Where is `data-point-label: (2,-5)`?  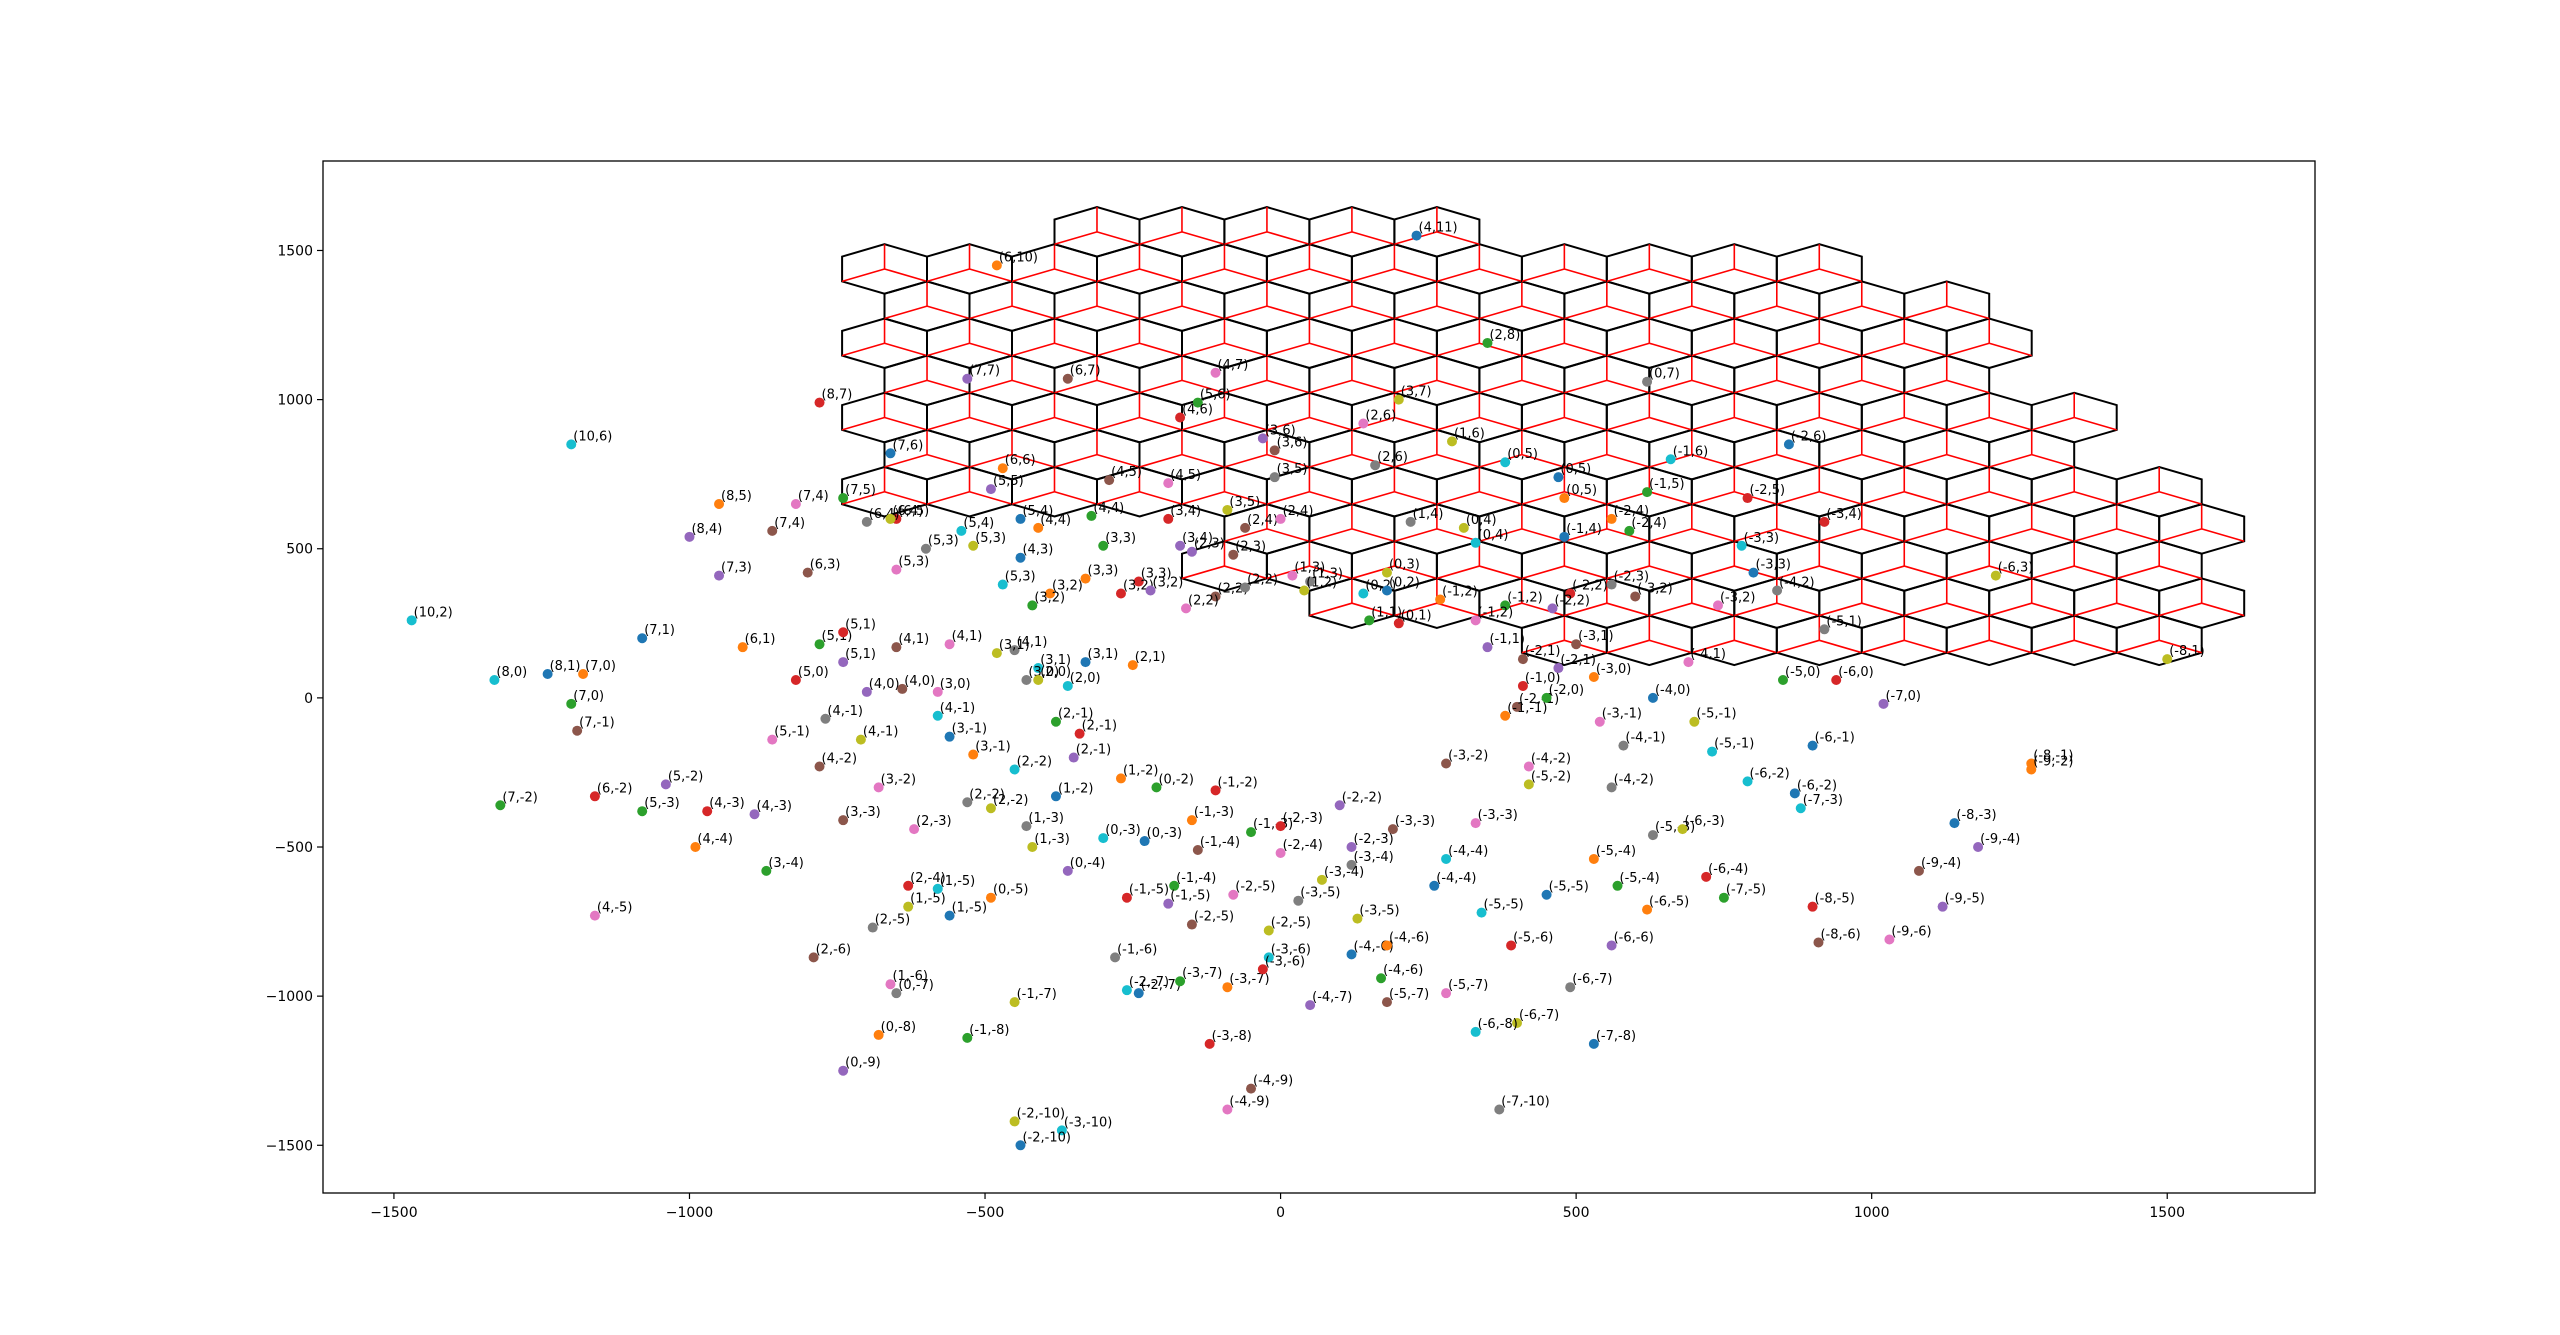 data-point-label: (2,-5) is located at coordinates (893, 920).